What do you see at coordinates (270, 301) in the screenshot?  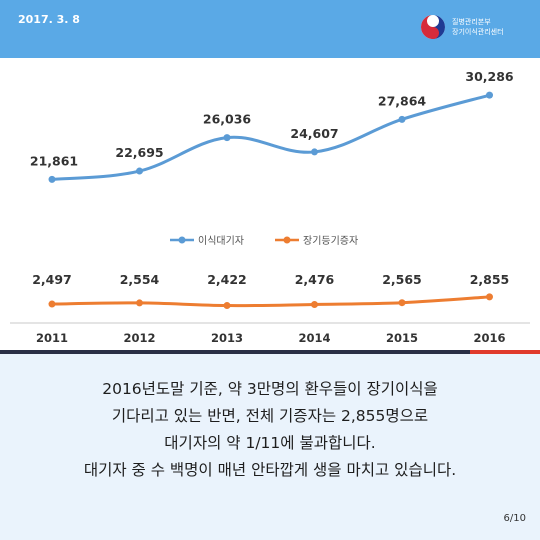 I see `donor-series-line` at bounding box center [270, 301].